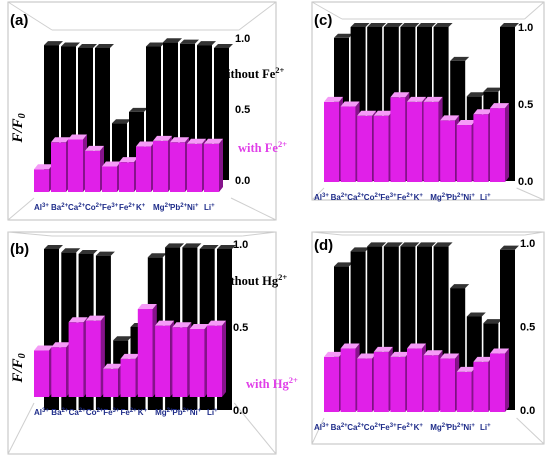 The width and height of the screenshot is (550, 462). What do you see at coordinates (181, 412) in the screenshot?
I see `category-label: Pb2+` at bounding box center [181, 412].